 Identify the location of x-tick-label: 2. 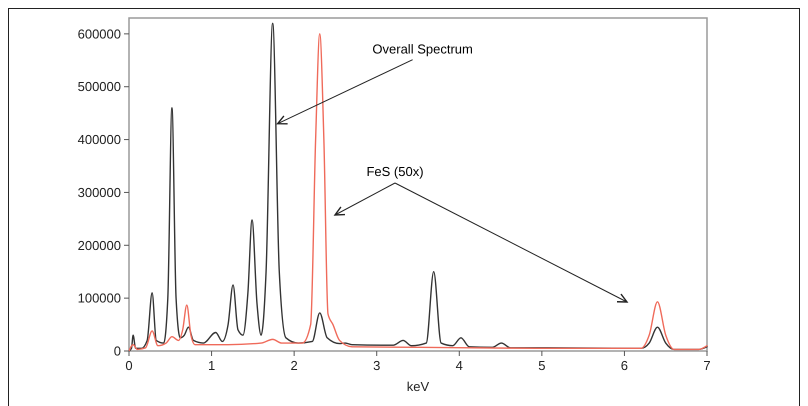
(294, 365).